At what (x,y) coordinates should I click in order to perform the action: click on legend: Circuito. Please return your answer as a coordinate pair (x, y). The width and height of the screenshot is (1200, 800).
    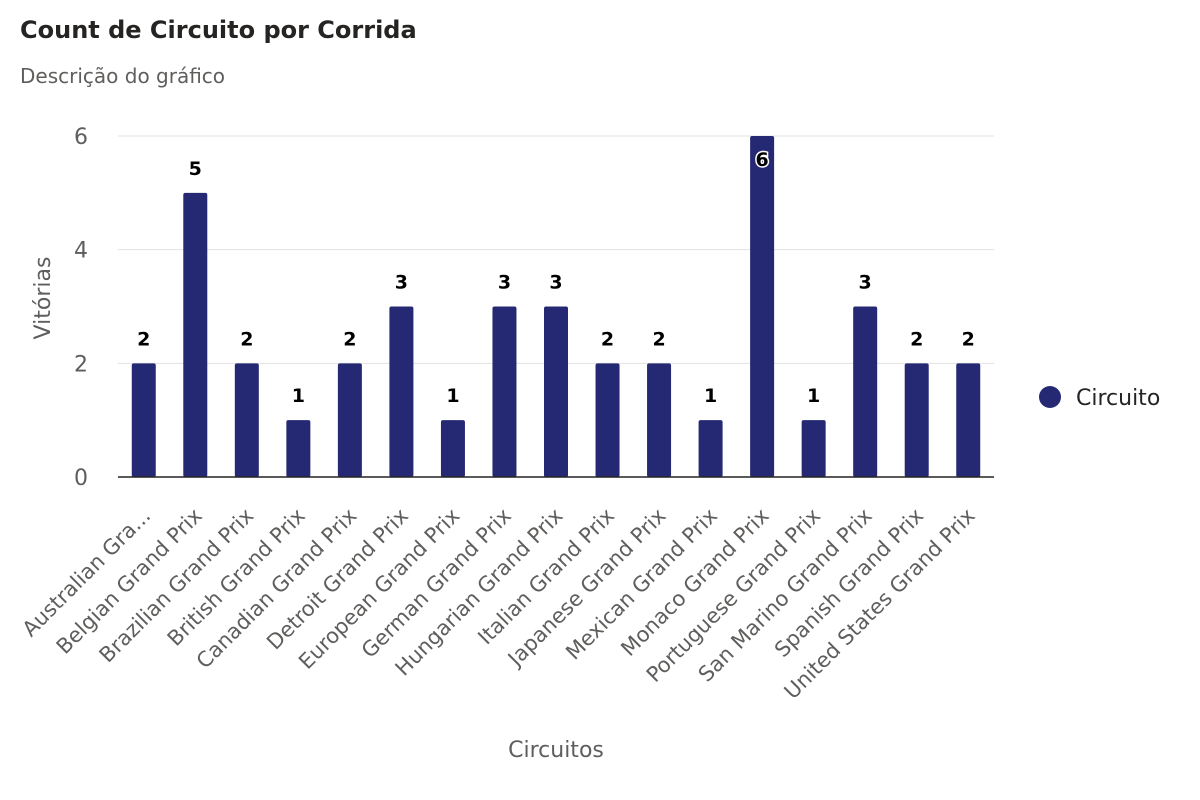
    Looking at the image, I should click on (1099, 398).